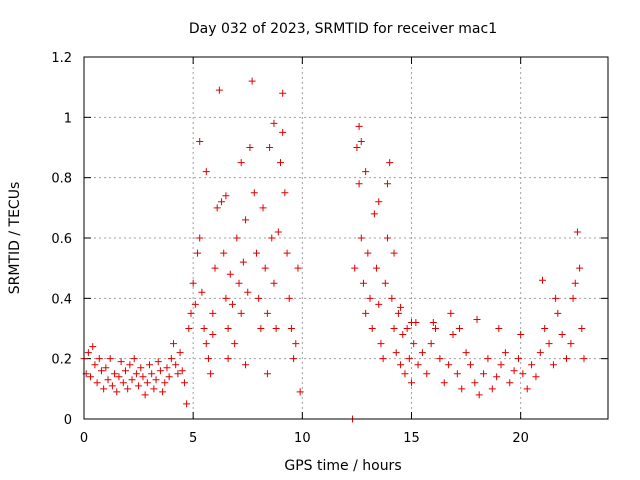 This screenshot has height=480, width=640. What do you see at coordinates (68, 118) in the screenshot?
I see `y-tick-label: 1` at bounding box center [68, 118].